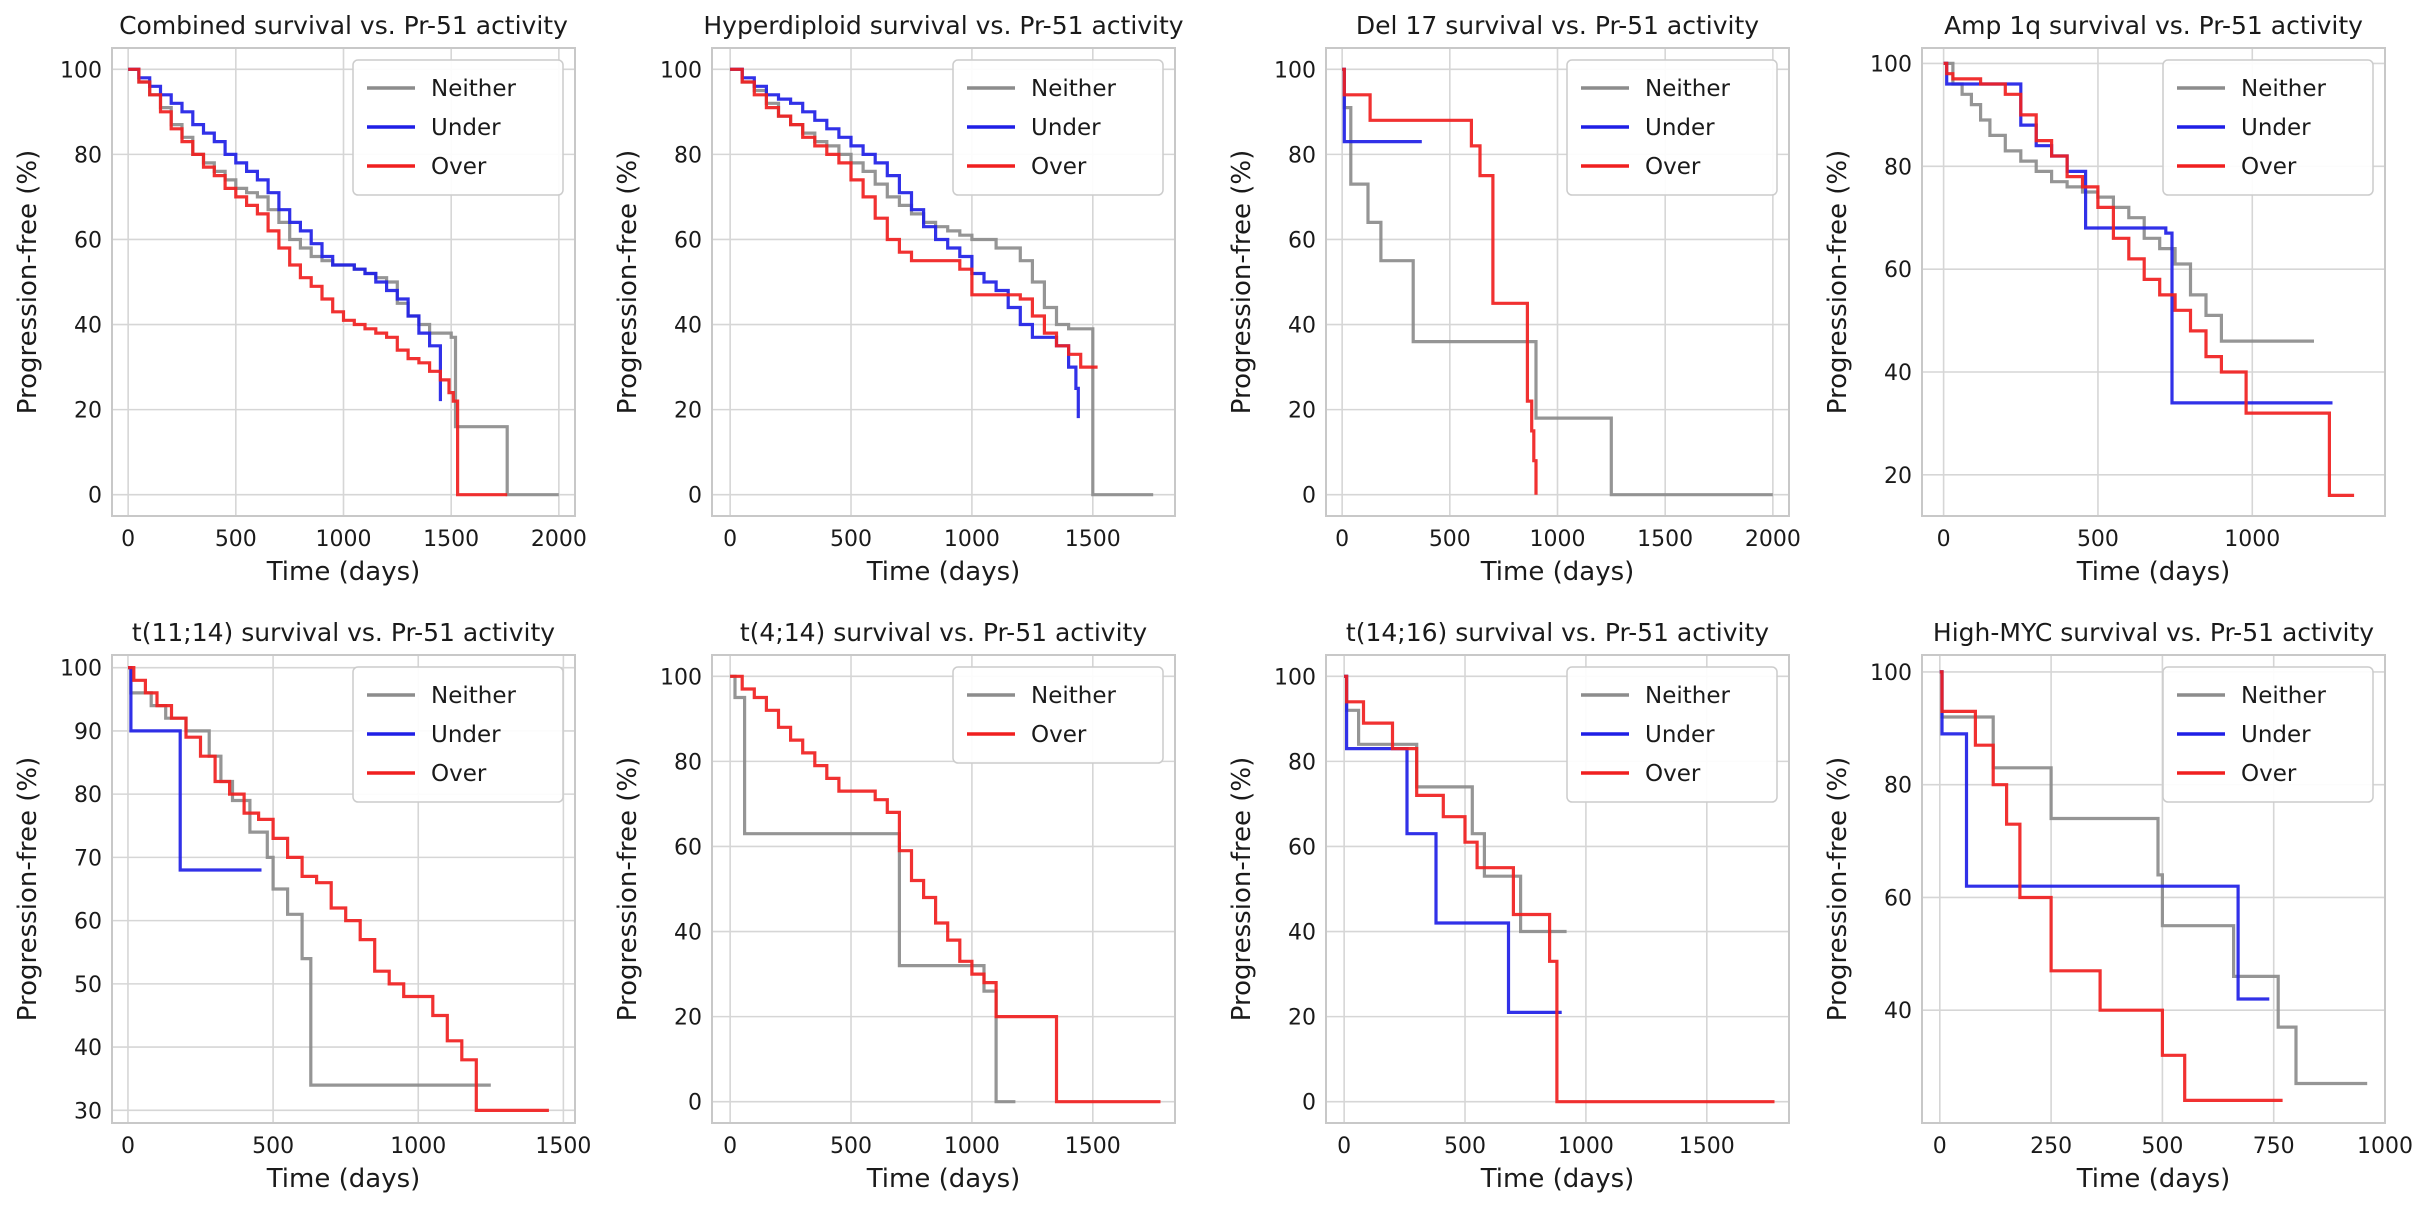 The width and height of the screenshot is (2418, 1218). I want to click on chart-title: Del 17 survival vs. Pr-51 activity, so click(1557, 25).